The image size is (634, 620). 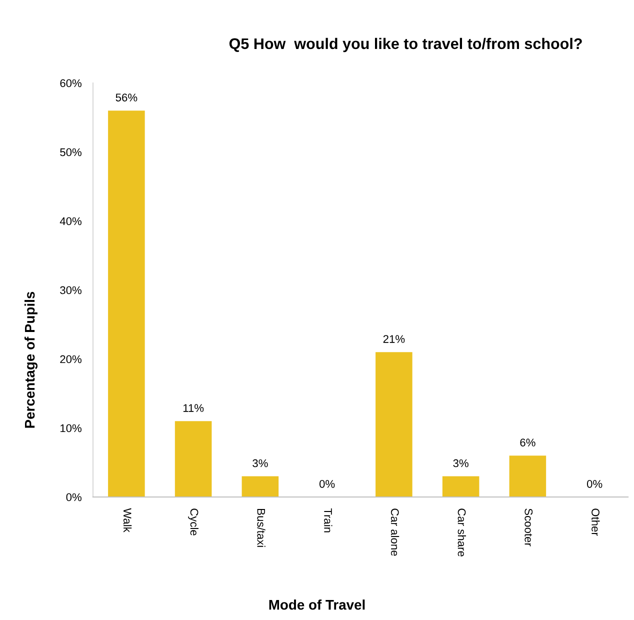 What do you see at coordinates (71, 83) in the screenshot?
I see `y-tick-label: 60%` at bounding box center [71, 83].